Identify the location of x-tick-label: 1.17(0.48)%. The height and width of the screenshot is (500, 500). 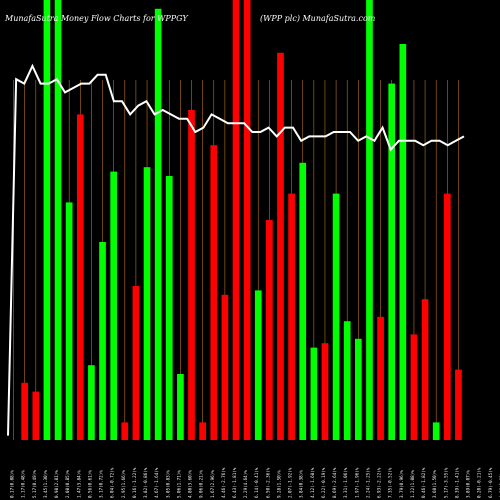
(23, 484).